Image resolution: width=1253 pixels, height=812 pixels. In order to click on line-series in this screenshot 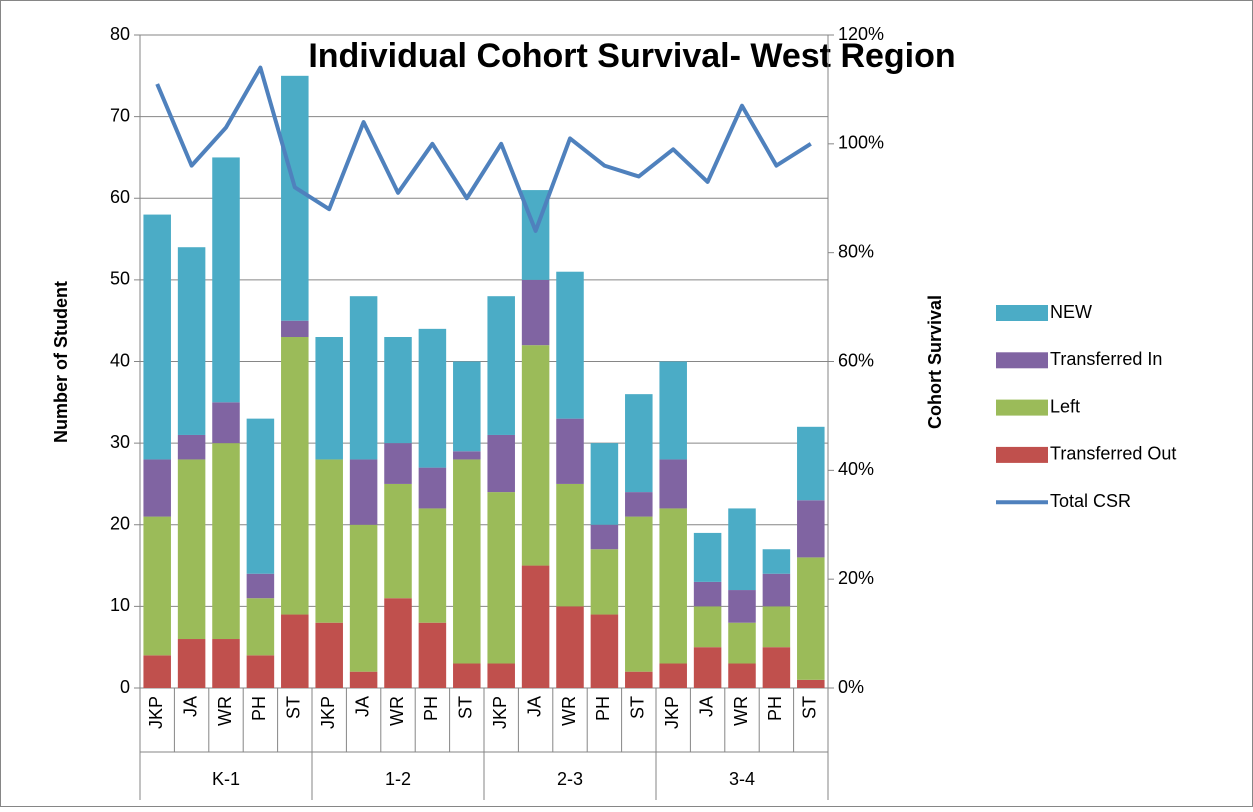, I will do `click(483, 149)`.